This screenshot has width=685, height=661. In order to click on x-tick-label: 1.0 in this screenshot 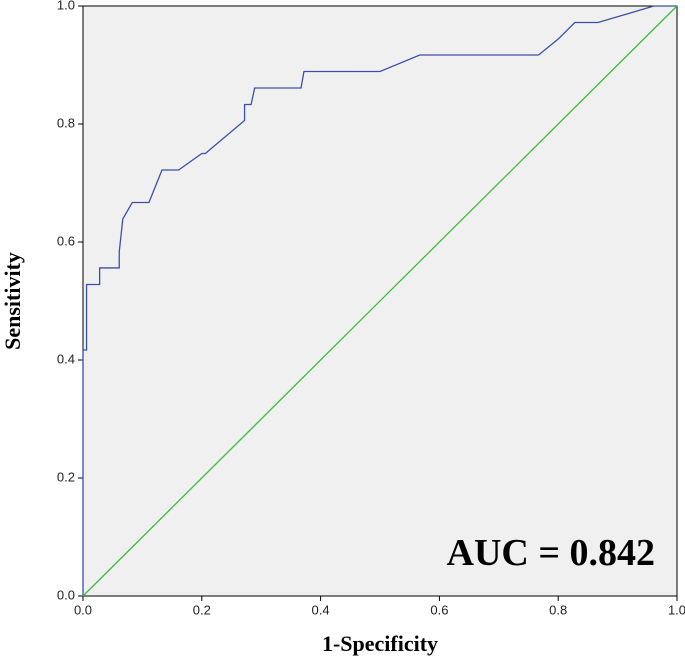, I will do `click(676, 609)`.